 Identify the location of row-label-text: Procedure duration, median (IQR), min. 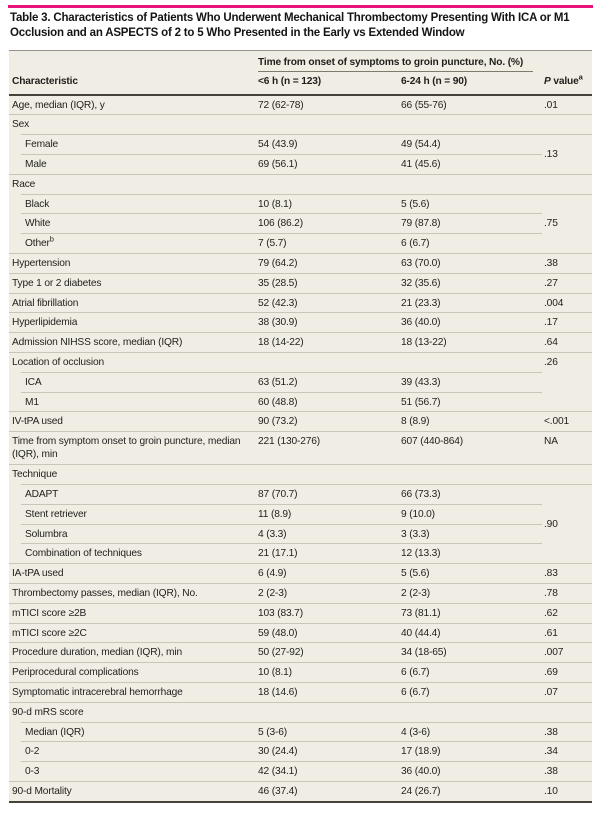
(97, 653).